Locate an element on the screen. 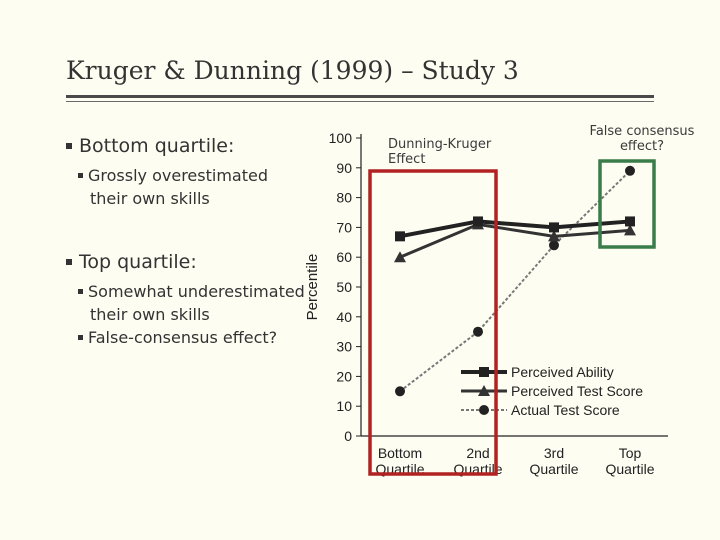 The height and width of the screenshot is (540, 720). x-category-label: 3rd Quartile is located at coordinates (553, 461).